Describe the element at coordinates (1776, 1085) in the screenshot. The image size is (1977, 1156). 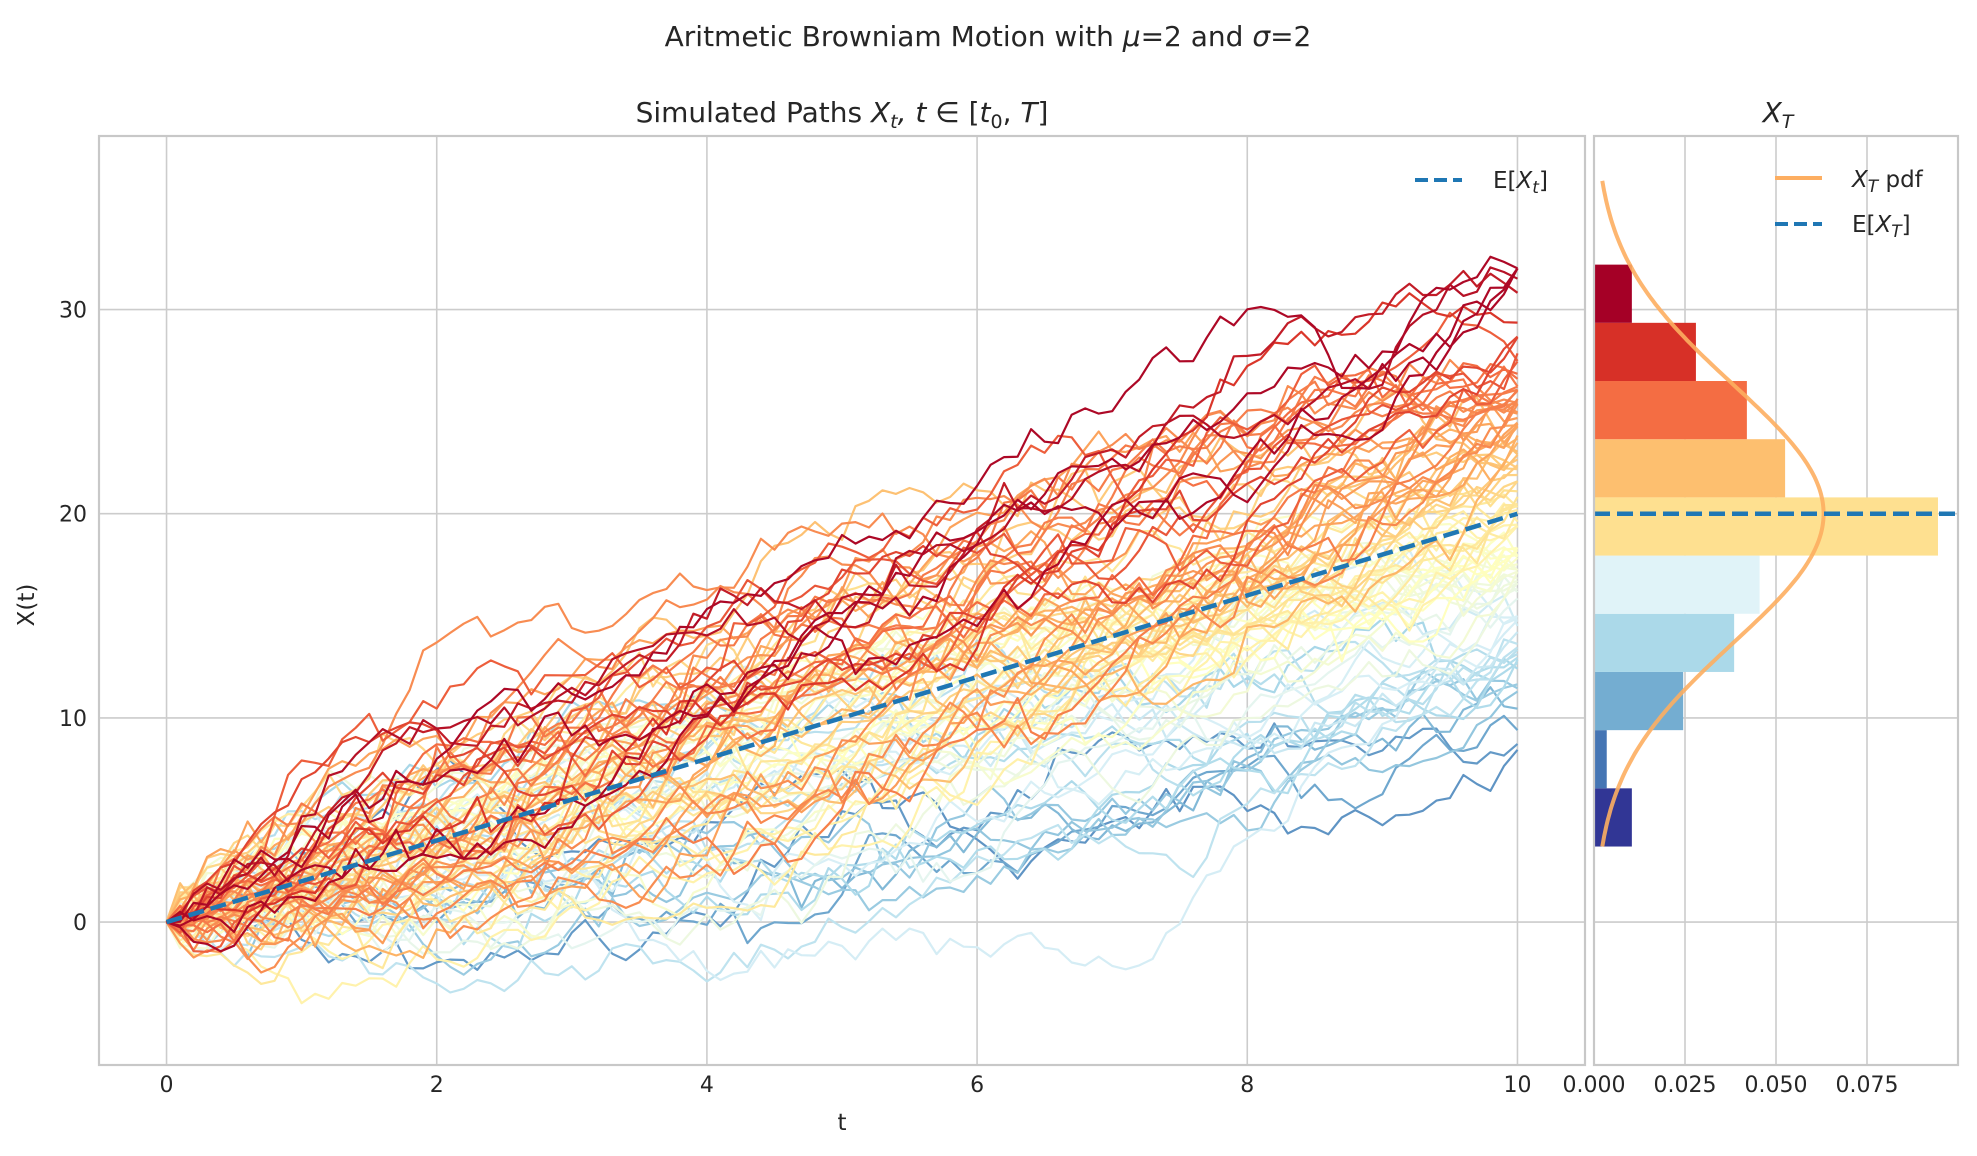
I see `histogram-x-tick-label: 0.050` at that location.